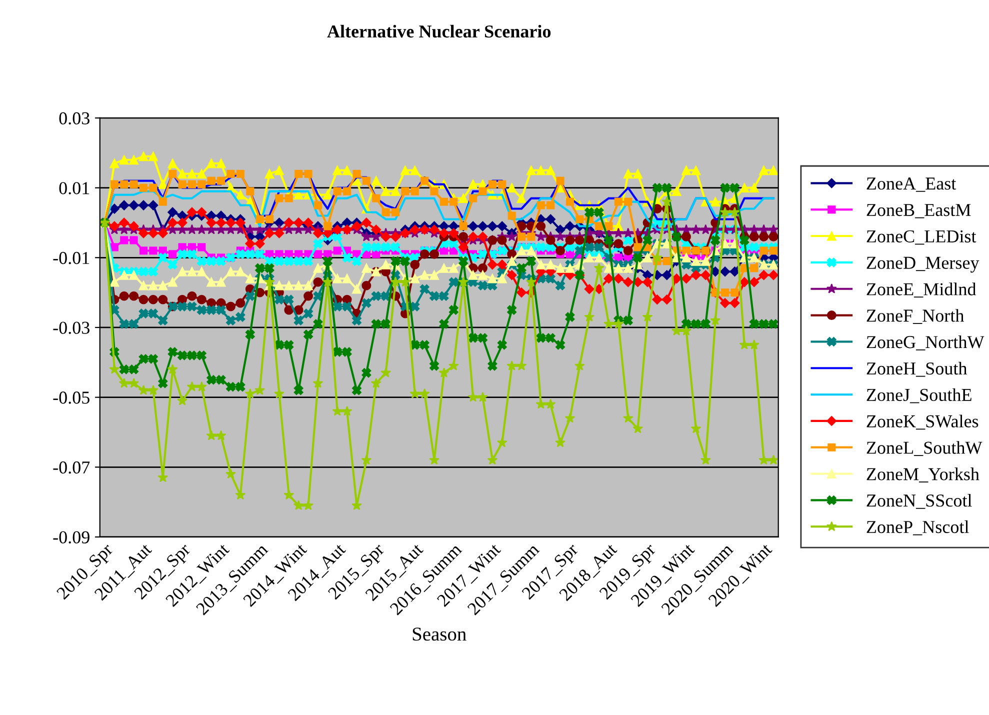  Describe the element at coordinates (911, 185) in the screenshot. I see `legend-label: ZoneA_East` at that location.